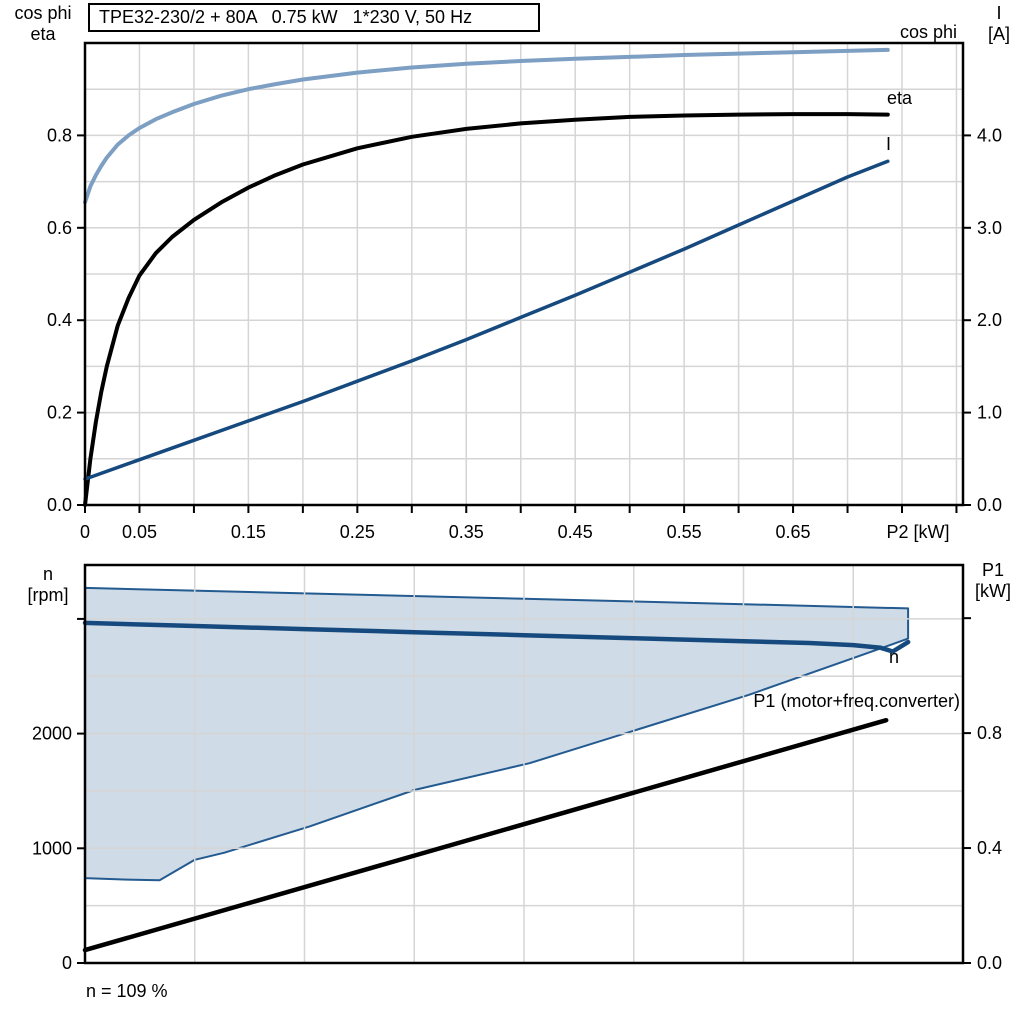  Describe the element at coordinates (684, 532) in the screenshot. I see `x-tick-label: 0.55` at that location.